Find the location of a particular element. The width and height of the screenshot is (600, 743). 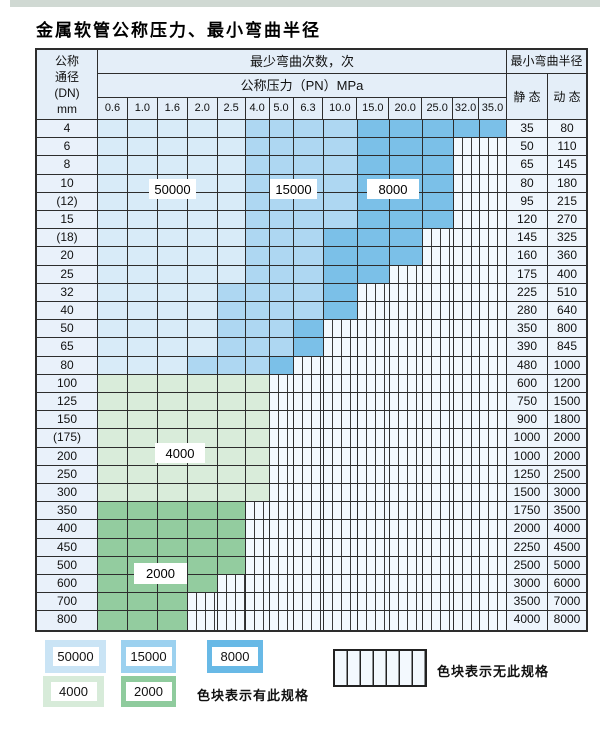

pressure-col-header: 1.0 is located at coordinates (143, 108).